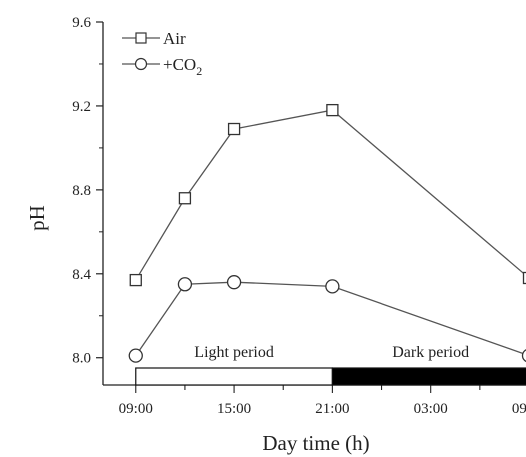 The height and width of the screenshot is (457, 526). Describe the element at coordinates (81, 275) in the screenshot. I see `y-tick-label: 8.4` at that location.